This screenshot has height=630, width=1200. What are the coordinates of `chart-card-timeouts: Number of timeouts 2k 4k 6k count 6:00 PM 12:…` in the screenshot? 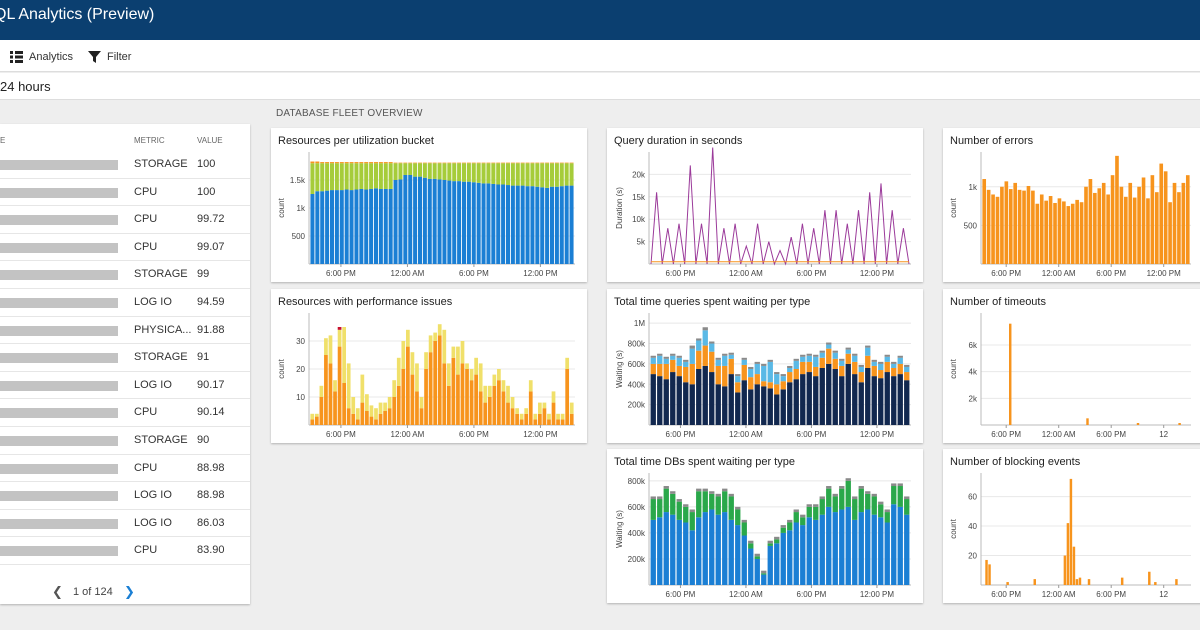 It's located at (1071, 366).